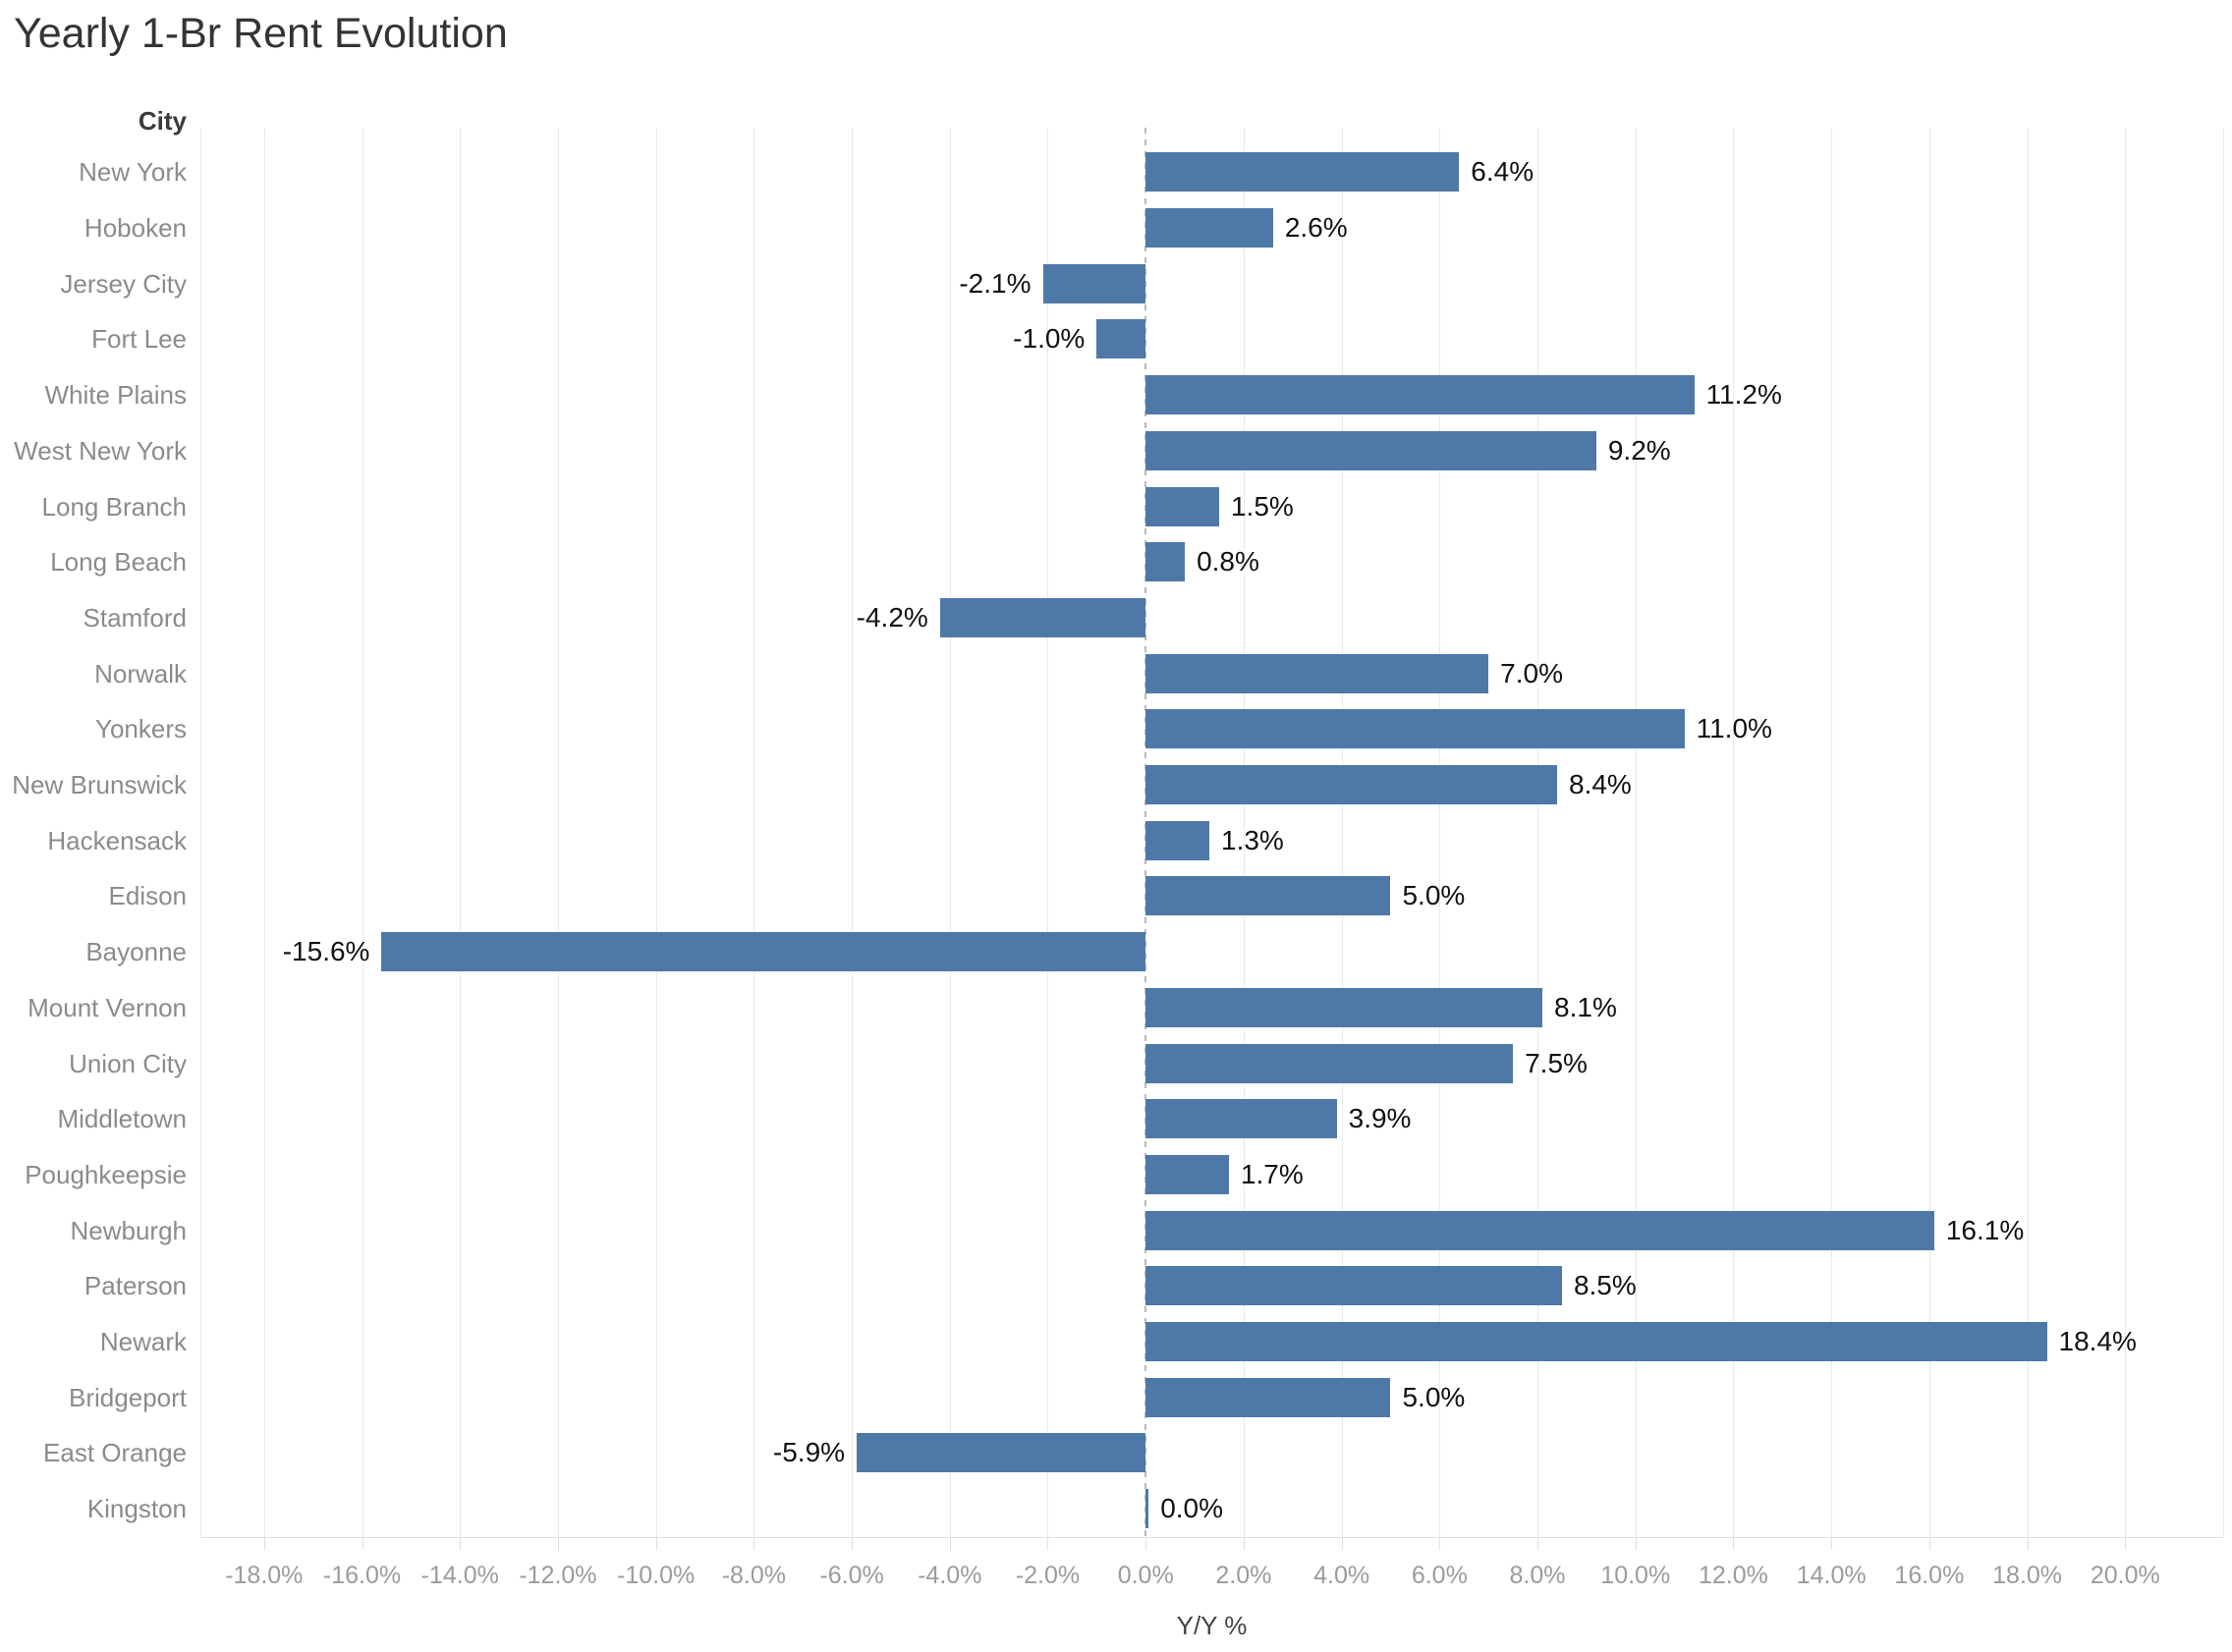 This screenshot has height=1652, width=2232. I want to click on category-label: Hoboken, so click(135, 229).